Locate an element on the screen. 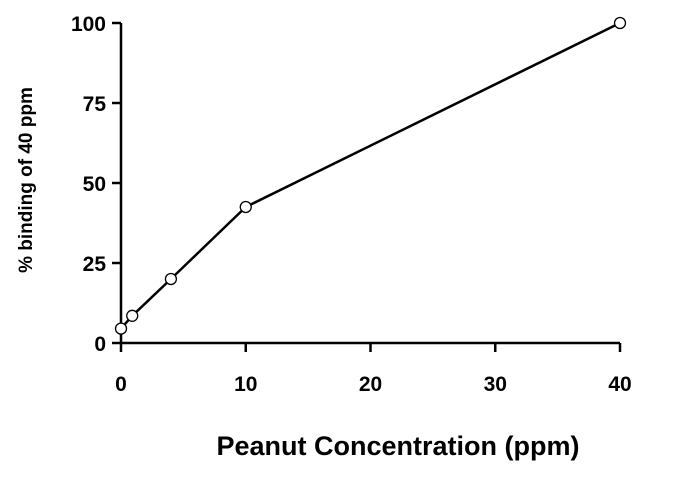 This screenshot has width=675, height=482. y-tick-label: 25 is located at coordinates (95, 264).